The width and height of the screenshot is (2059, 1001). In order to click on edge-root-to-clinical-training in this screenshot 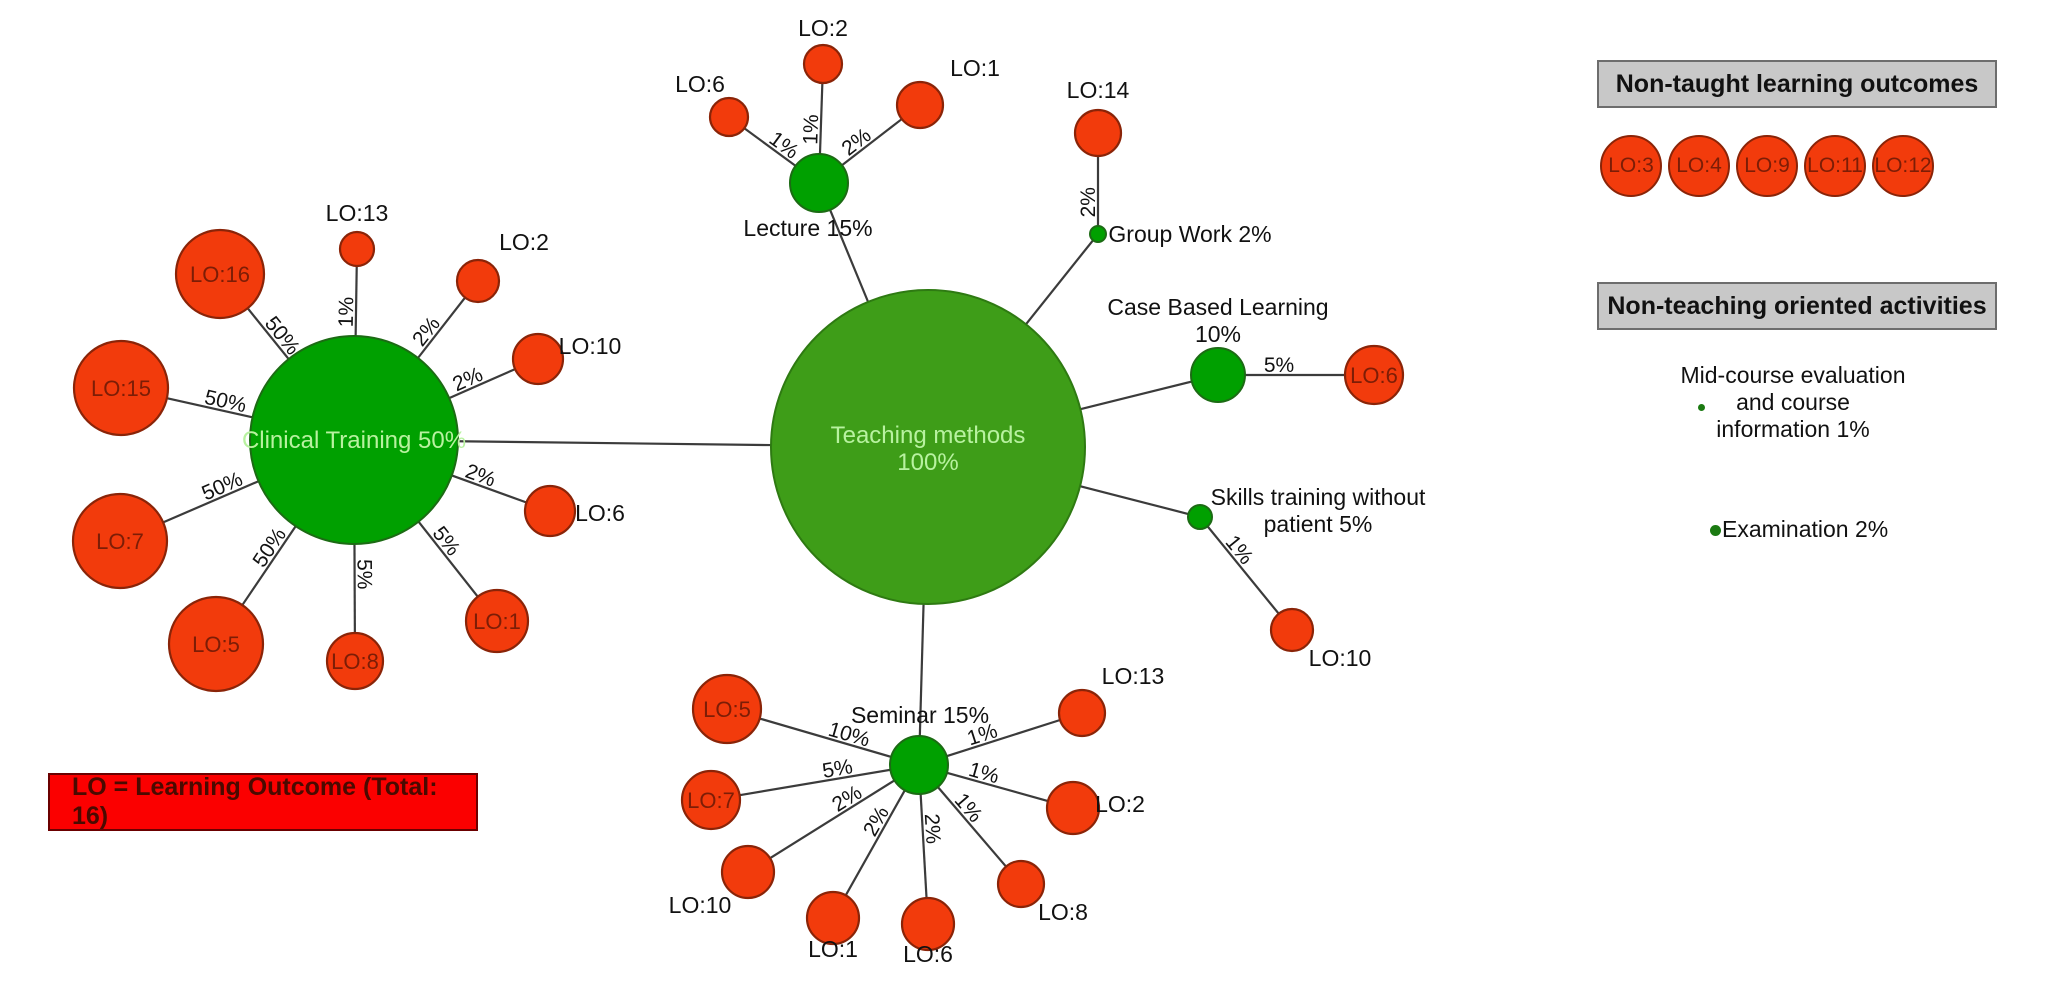, I will do `click(614, 443)`.